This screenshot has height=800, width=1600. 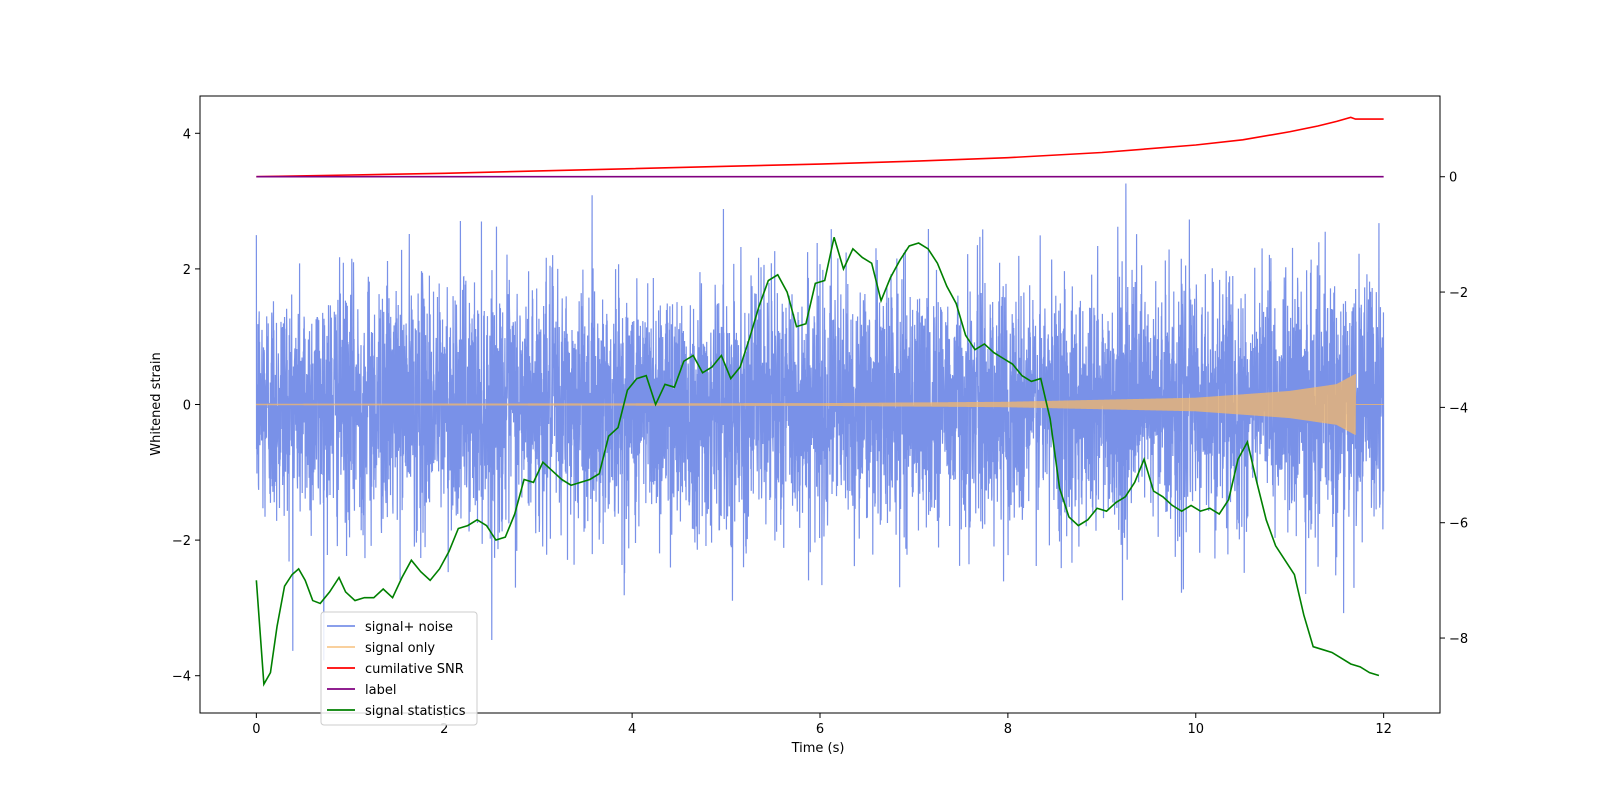 What do you see at coordinates (1458, 639) in the screenshot?
I see `y-tick-label-right: −8` at bounding box center [1458, 639].